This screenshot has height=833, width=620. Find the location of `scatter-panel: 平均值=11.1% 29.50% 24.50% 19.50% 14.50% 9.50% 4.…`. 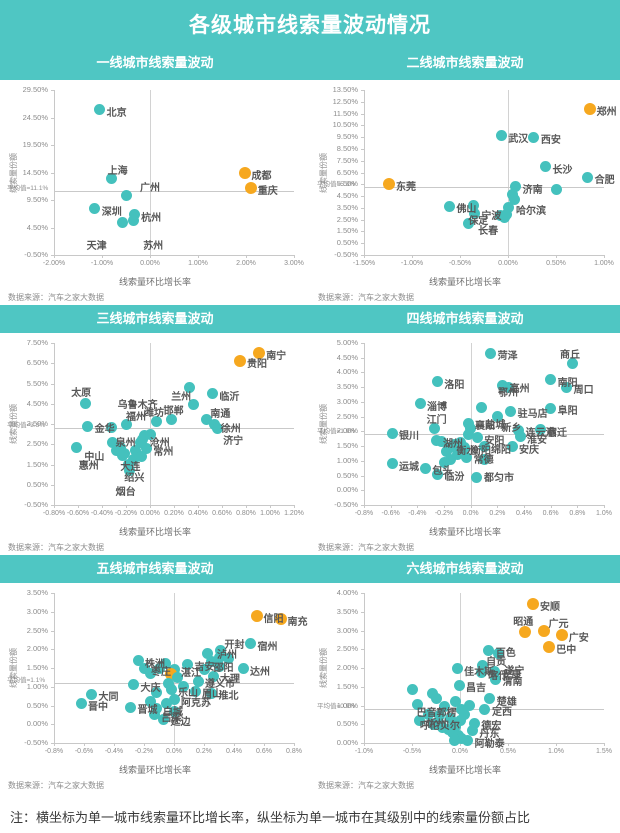

scatter-panel: 平均值=11.1% 29.50% 24.50% 19.50% 14.50% 9.50% 4.… is located at coordinates (155, 192).